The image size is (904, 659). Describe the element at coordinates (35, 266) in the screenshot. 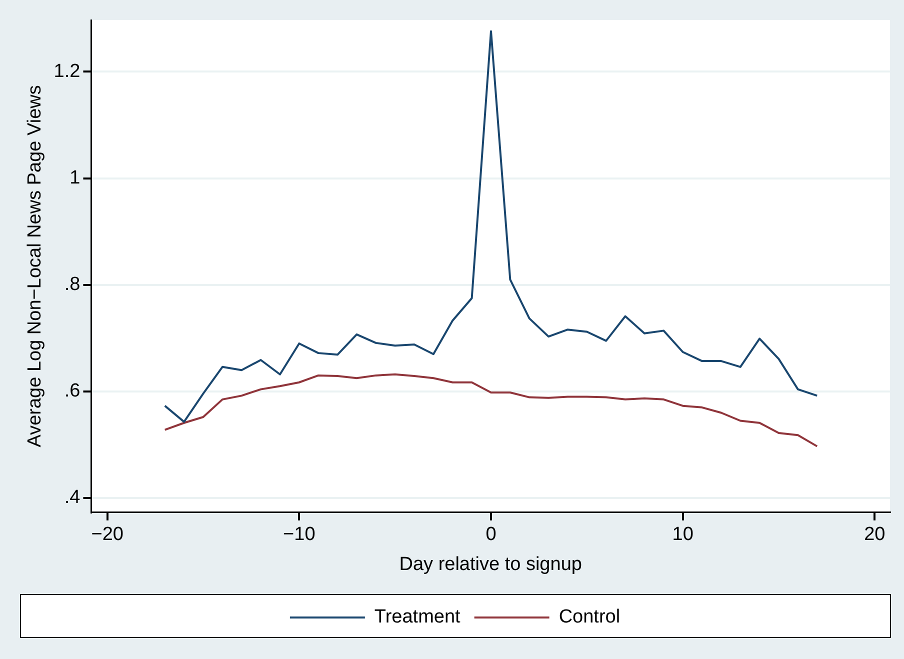

I see `y-axis-title: Average Log Non−Local News Page Views` at that location.